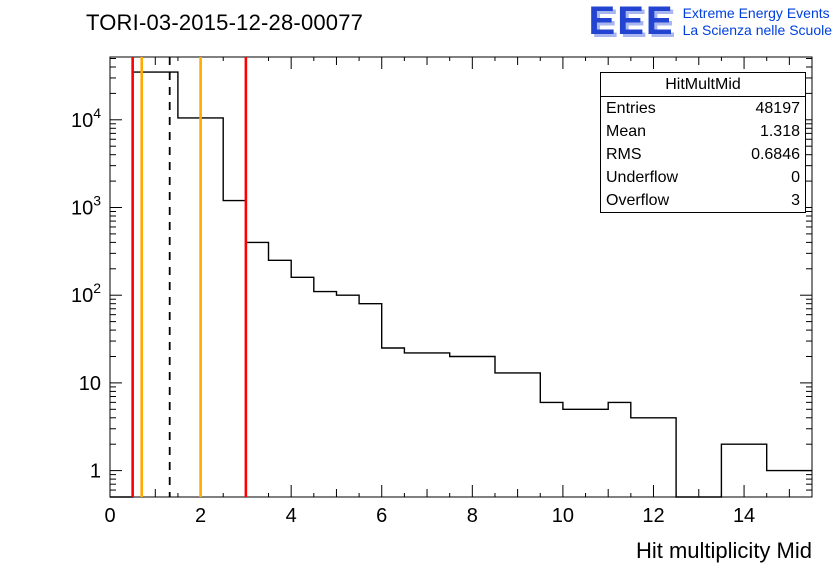  What do you see at coordinates (653, 516) in the screenshot?
I see `x-tick-label: 12` at bounding box center [653, 516].